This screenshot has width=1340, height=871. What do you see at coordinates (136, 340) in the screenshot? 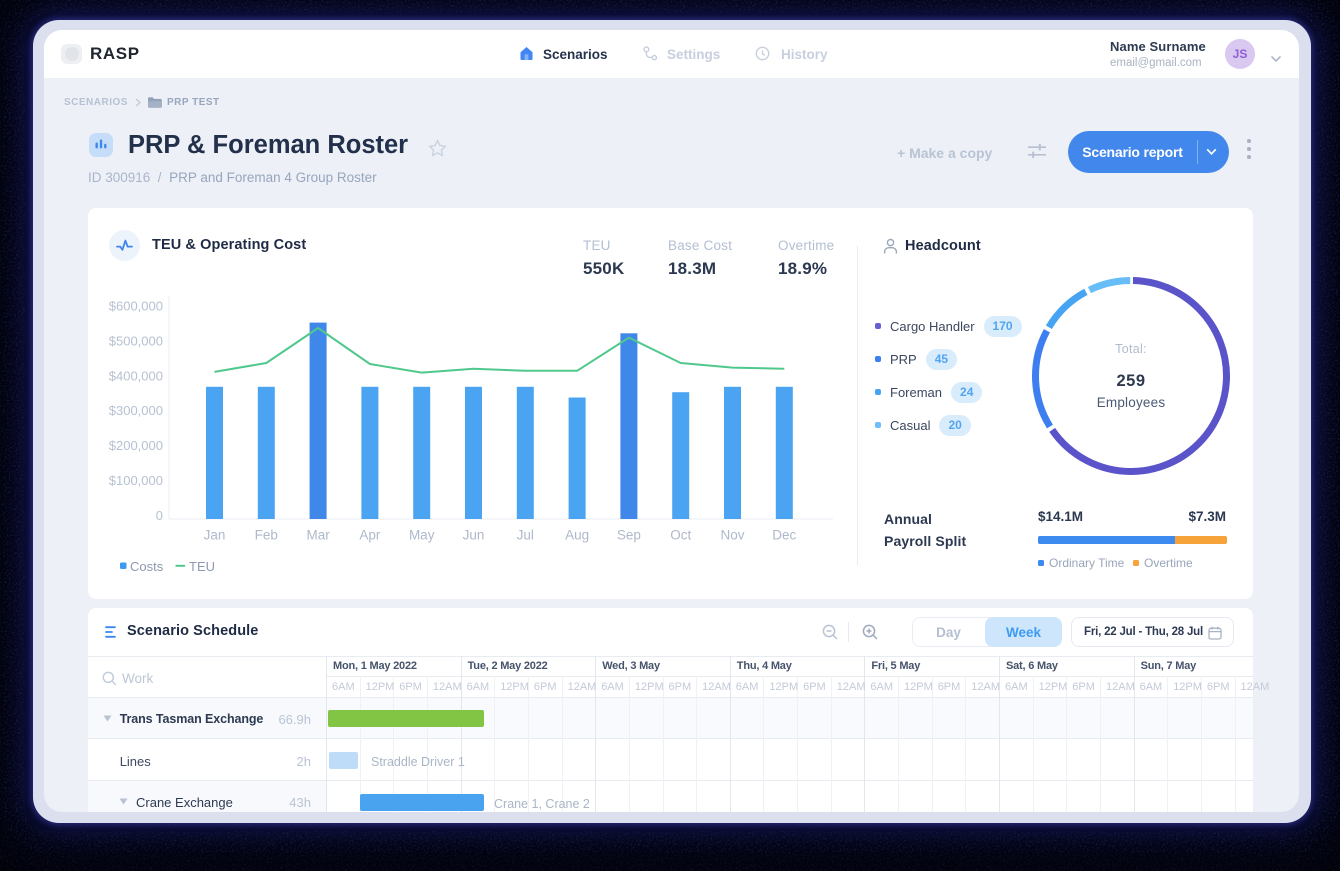
I see `svg-text: $500,000` at bounding box center [136, 340].